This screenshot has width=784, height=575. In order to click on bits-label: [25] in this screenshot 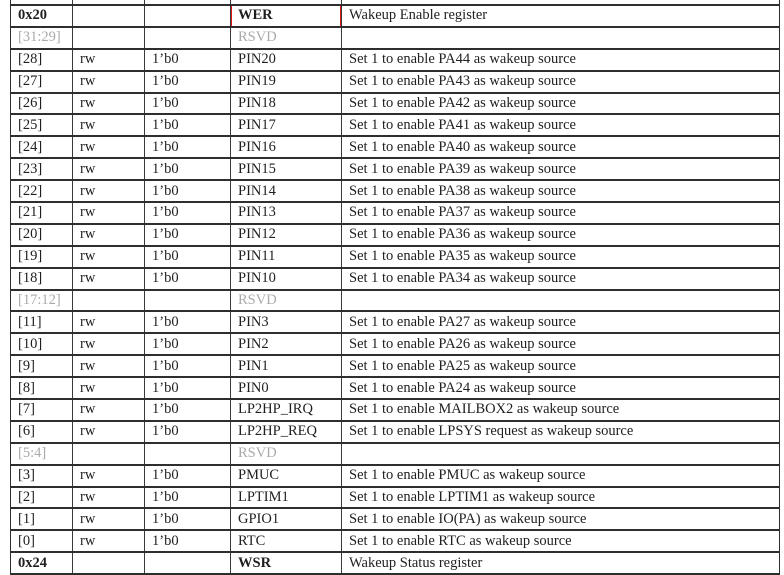, I will do `click(30, 124)`.